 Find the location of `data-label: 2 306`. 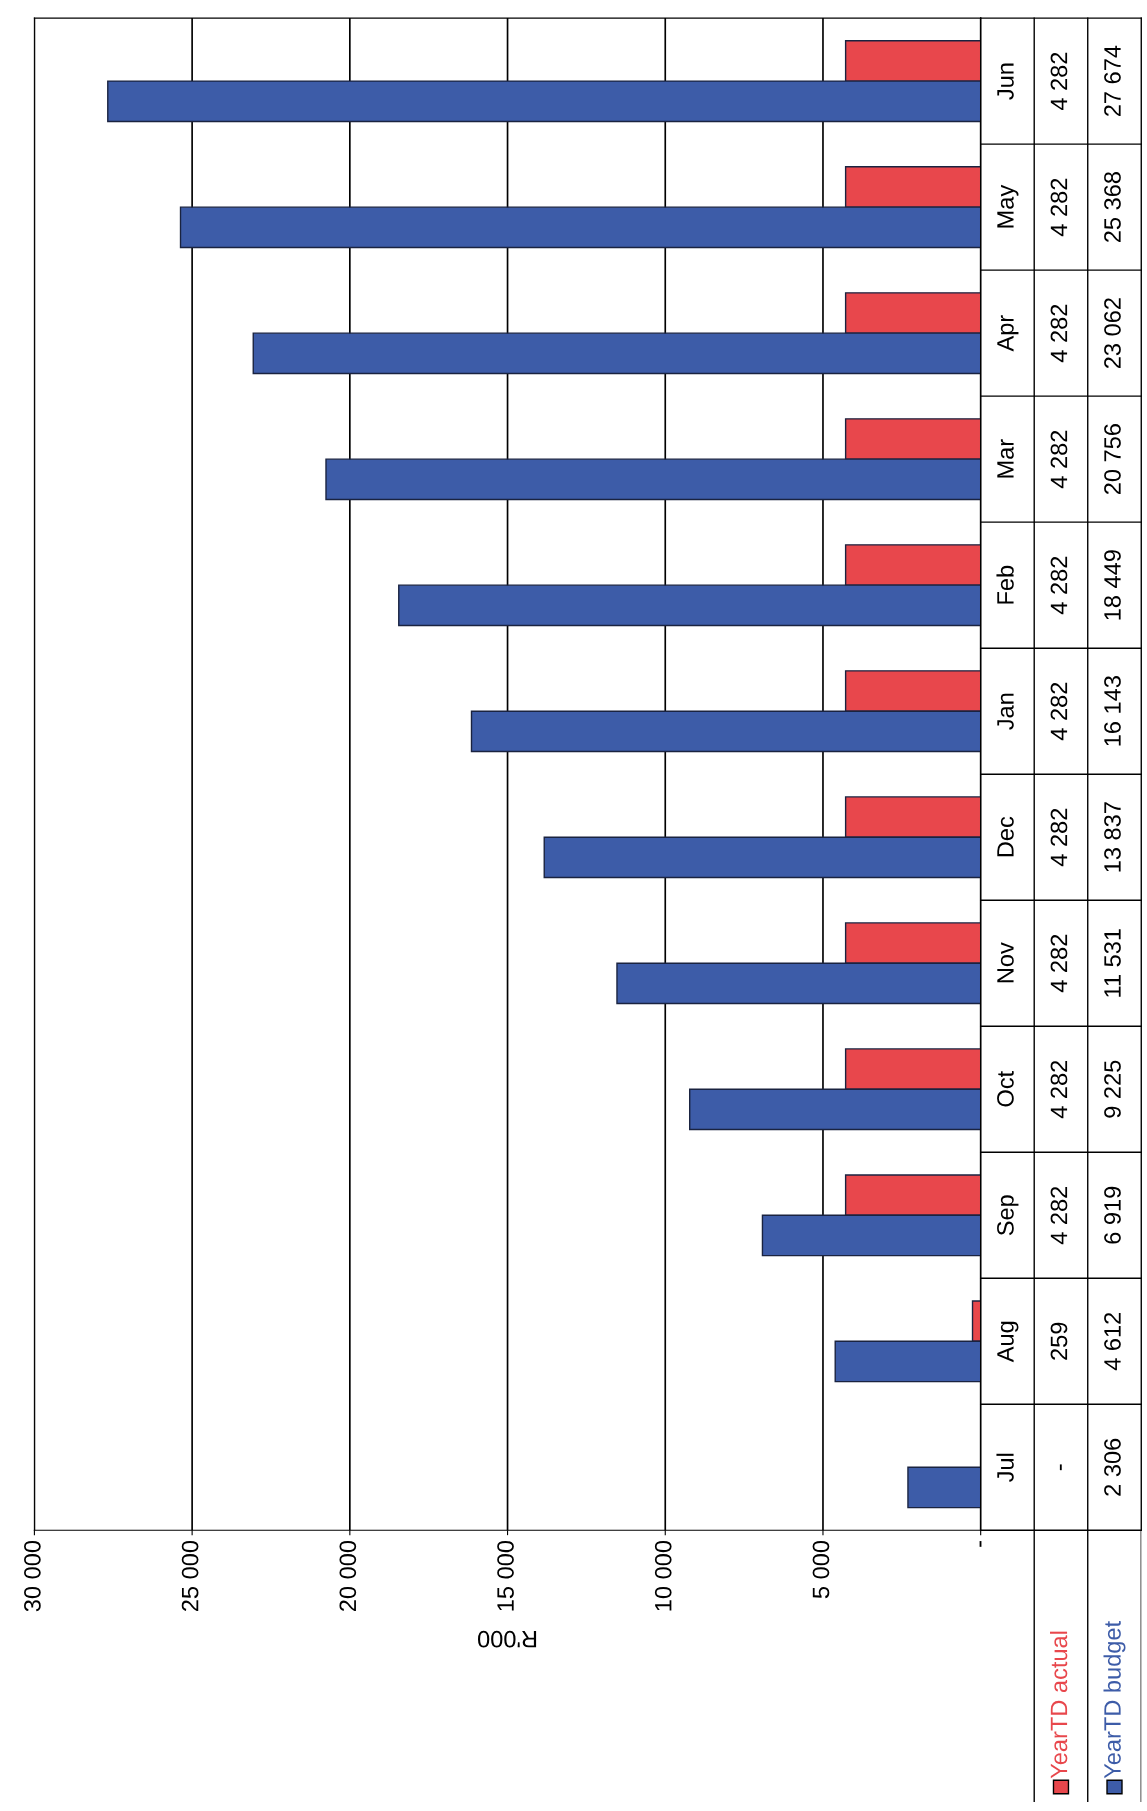

data-label: 2 306 is located at coordinates (1112, 1467).